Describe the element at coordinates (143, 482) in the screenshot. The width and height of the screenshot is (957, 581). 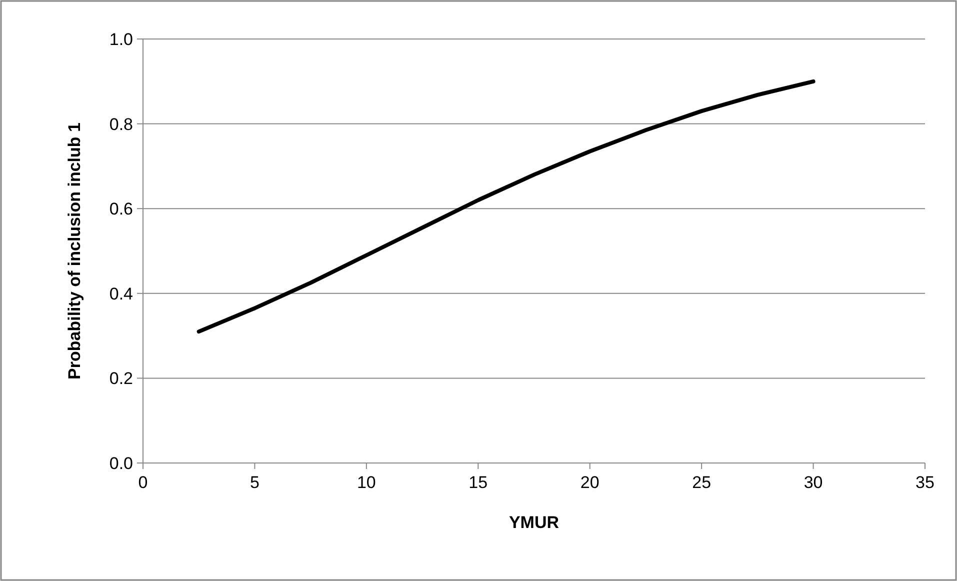
I see `x-tick-label: 0` at that location.